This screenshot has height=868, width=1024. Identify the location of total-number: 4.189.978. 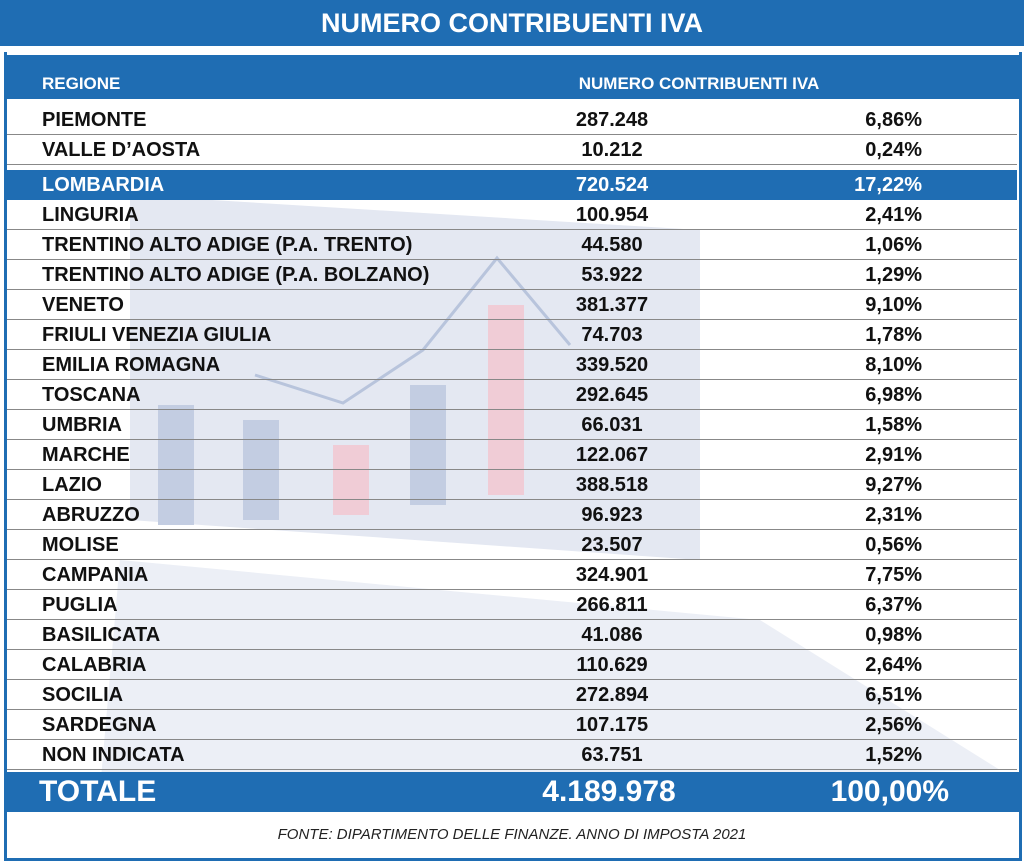
(609, 791).